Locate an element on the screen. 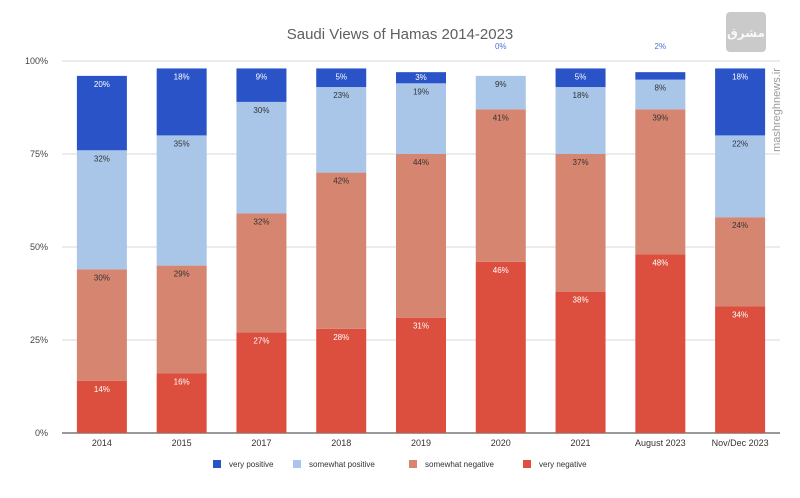 The height and width of the screenshot is (498, 800). x-tick-label: 2019 is located at coordinates (421, 443).